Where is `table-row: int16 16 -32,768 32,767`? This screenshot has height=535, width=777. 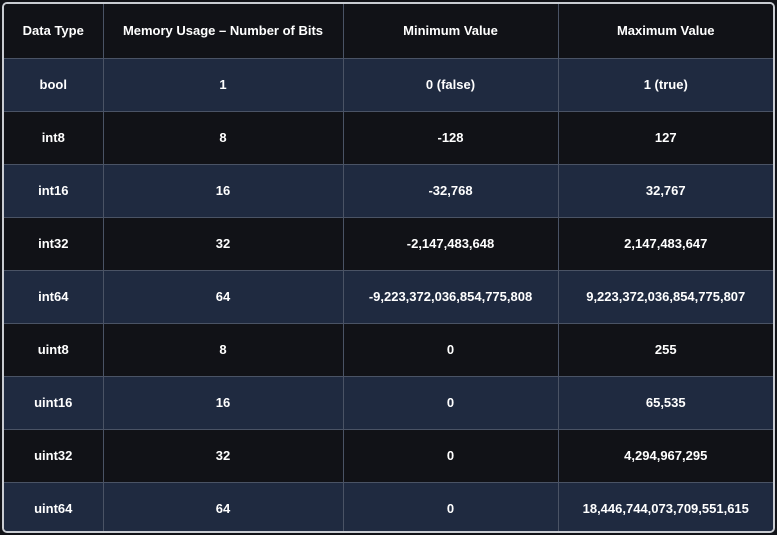 table-row: int16 16 -32,768 32,767 is located at coordinates (388, 190).